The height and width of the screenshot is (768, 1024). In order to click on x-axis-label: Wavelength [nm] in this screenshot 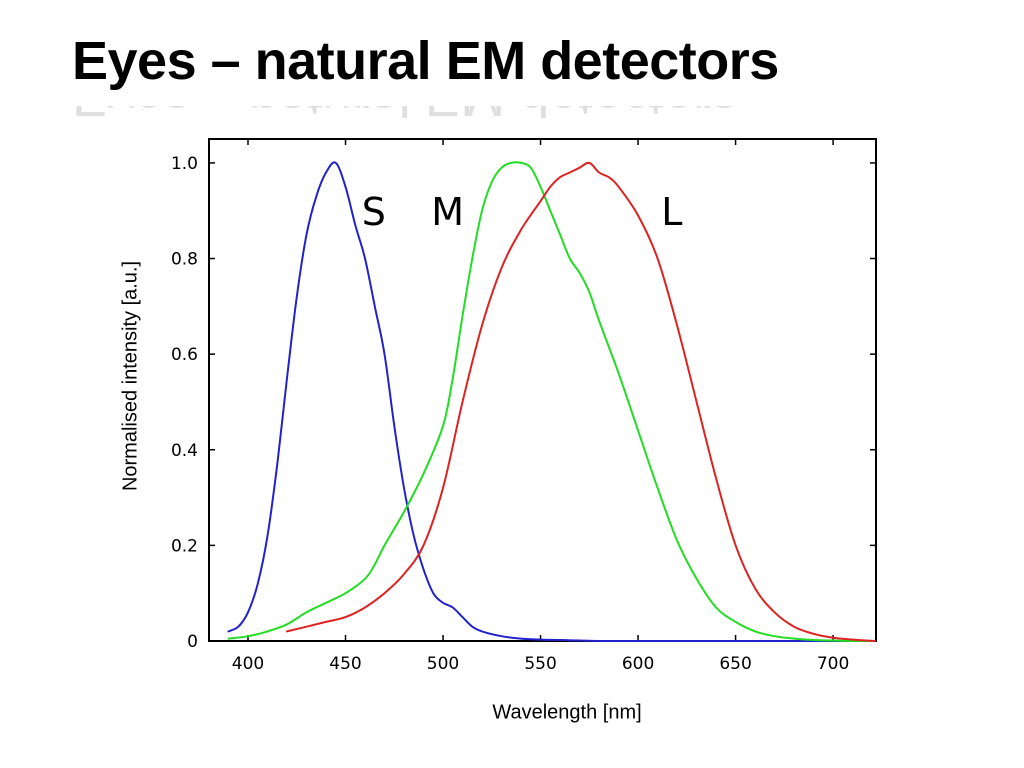, I will do `click(567, 712)`.